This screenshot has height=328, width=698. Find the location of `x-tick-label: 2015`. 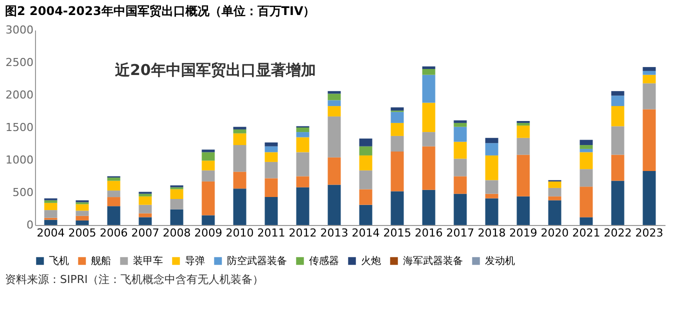

x-tick-label: 2015 is located at coordinates (397, 233).